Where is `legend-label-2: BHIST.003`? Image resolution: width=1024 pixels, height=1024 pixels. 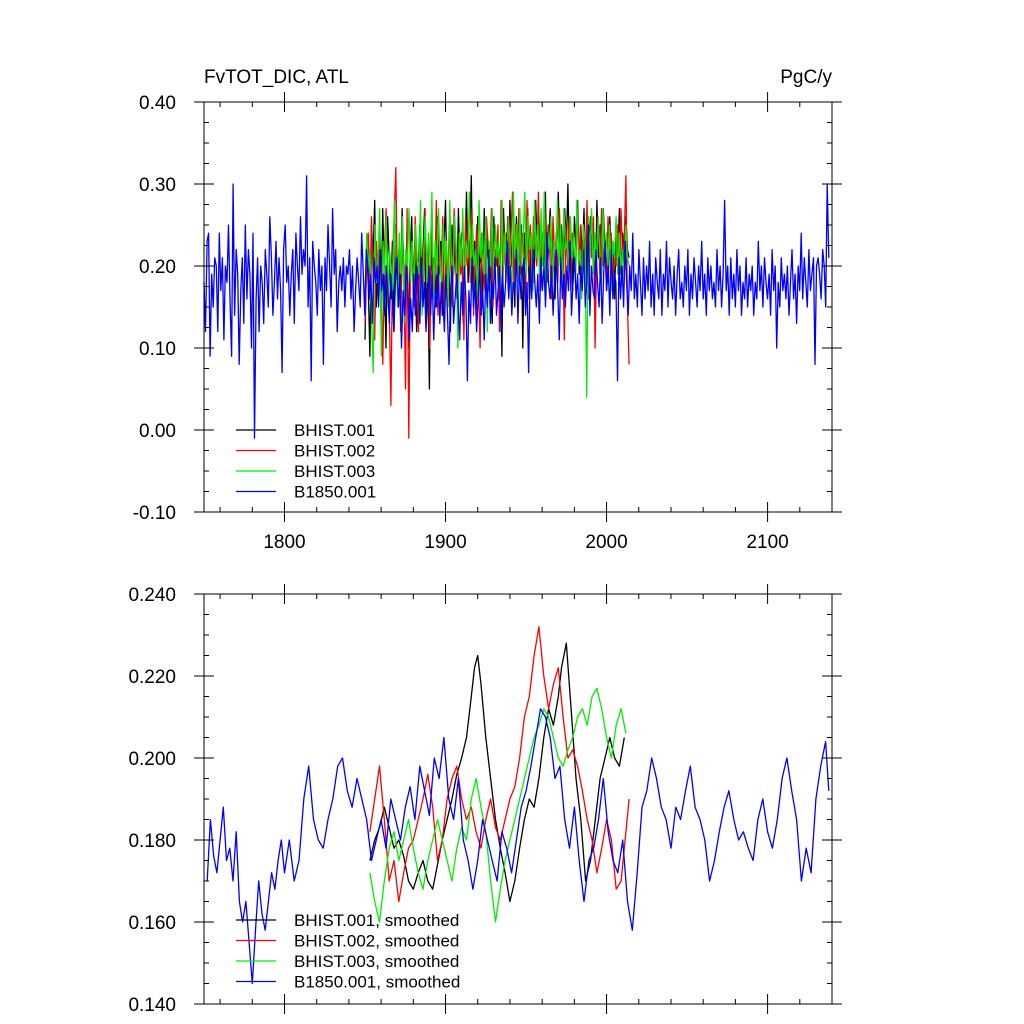 legend-label-2: BHIST.003 is located at coordinates (334, 471).